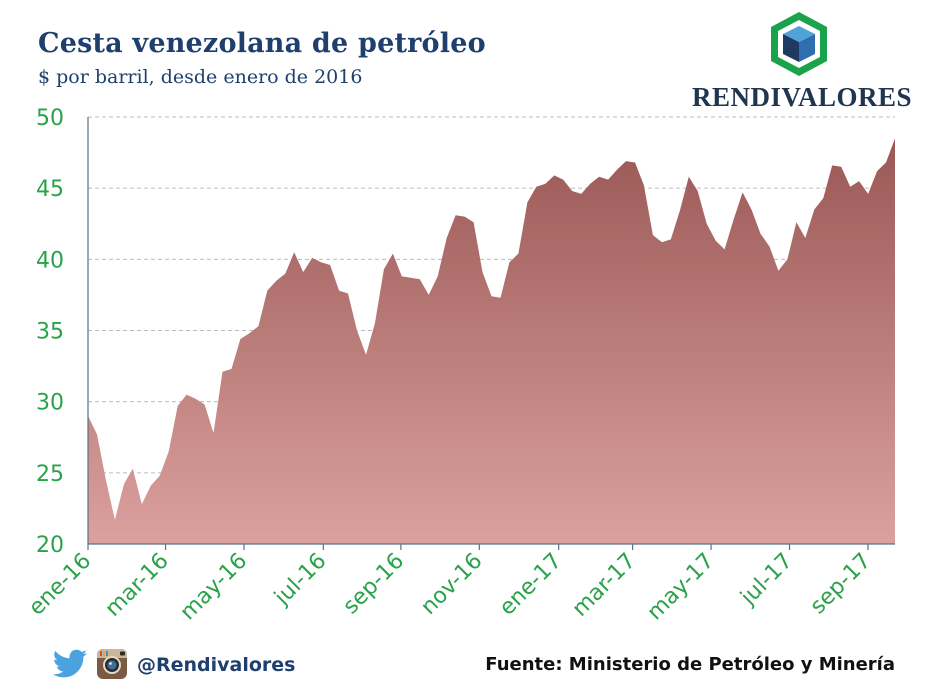 This screenshot has height=690, width=941. What do you see at coordinates (50, 189) in the screenshot?
I see `y-tick-label: 45` at bounding box center [50, 189].